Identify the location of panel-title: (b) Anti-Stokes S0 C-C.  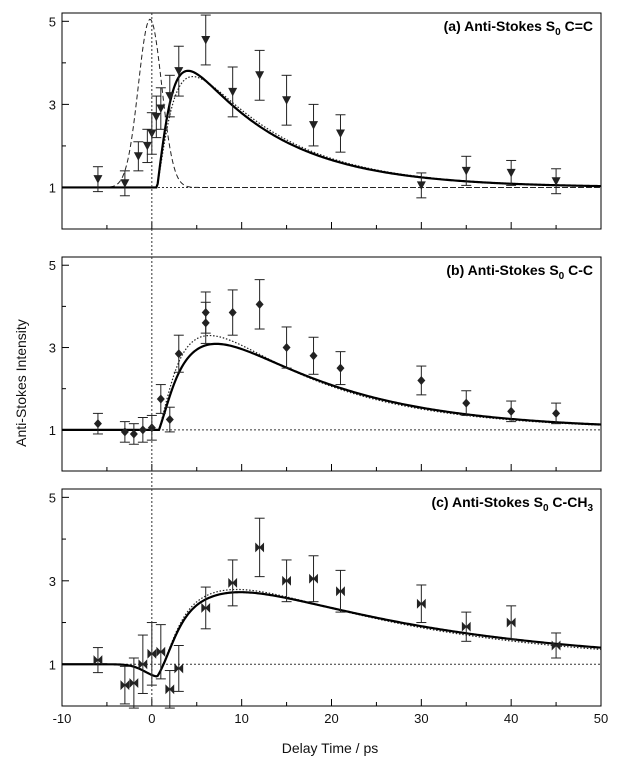
(519, 272).